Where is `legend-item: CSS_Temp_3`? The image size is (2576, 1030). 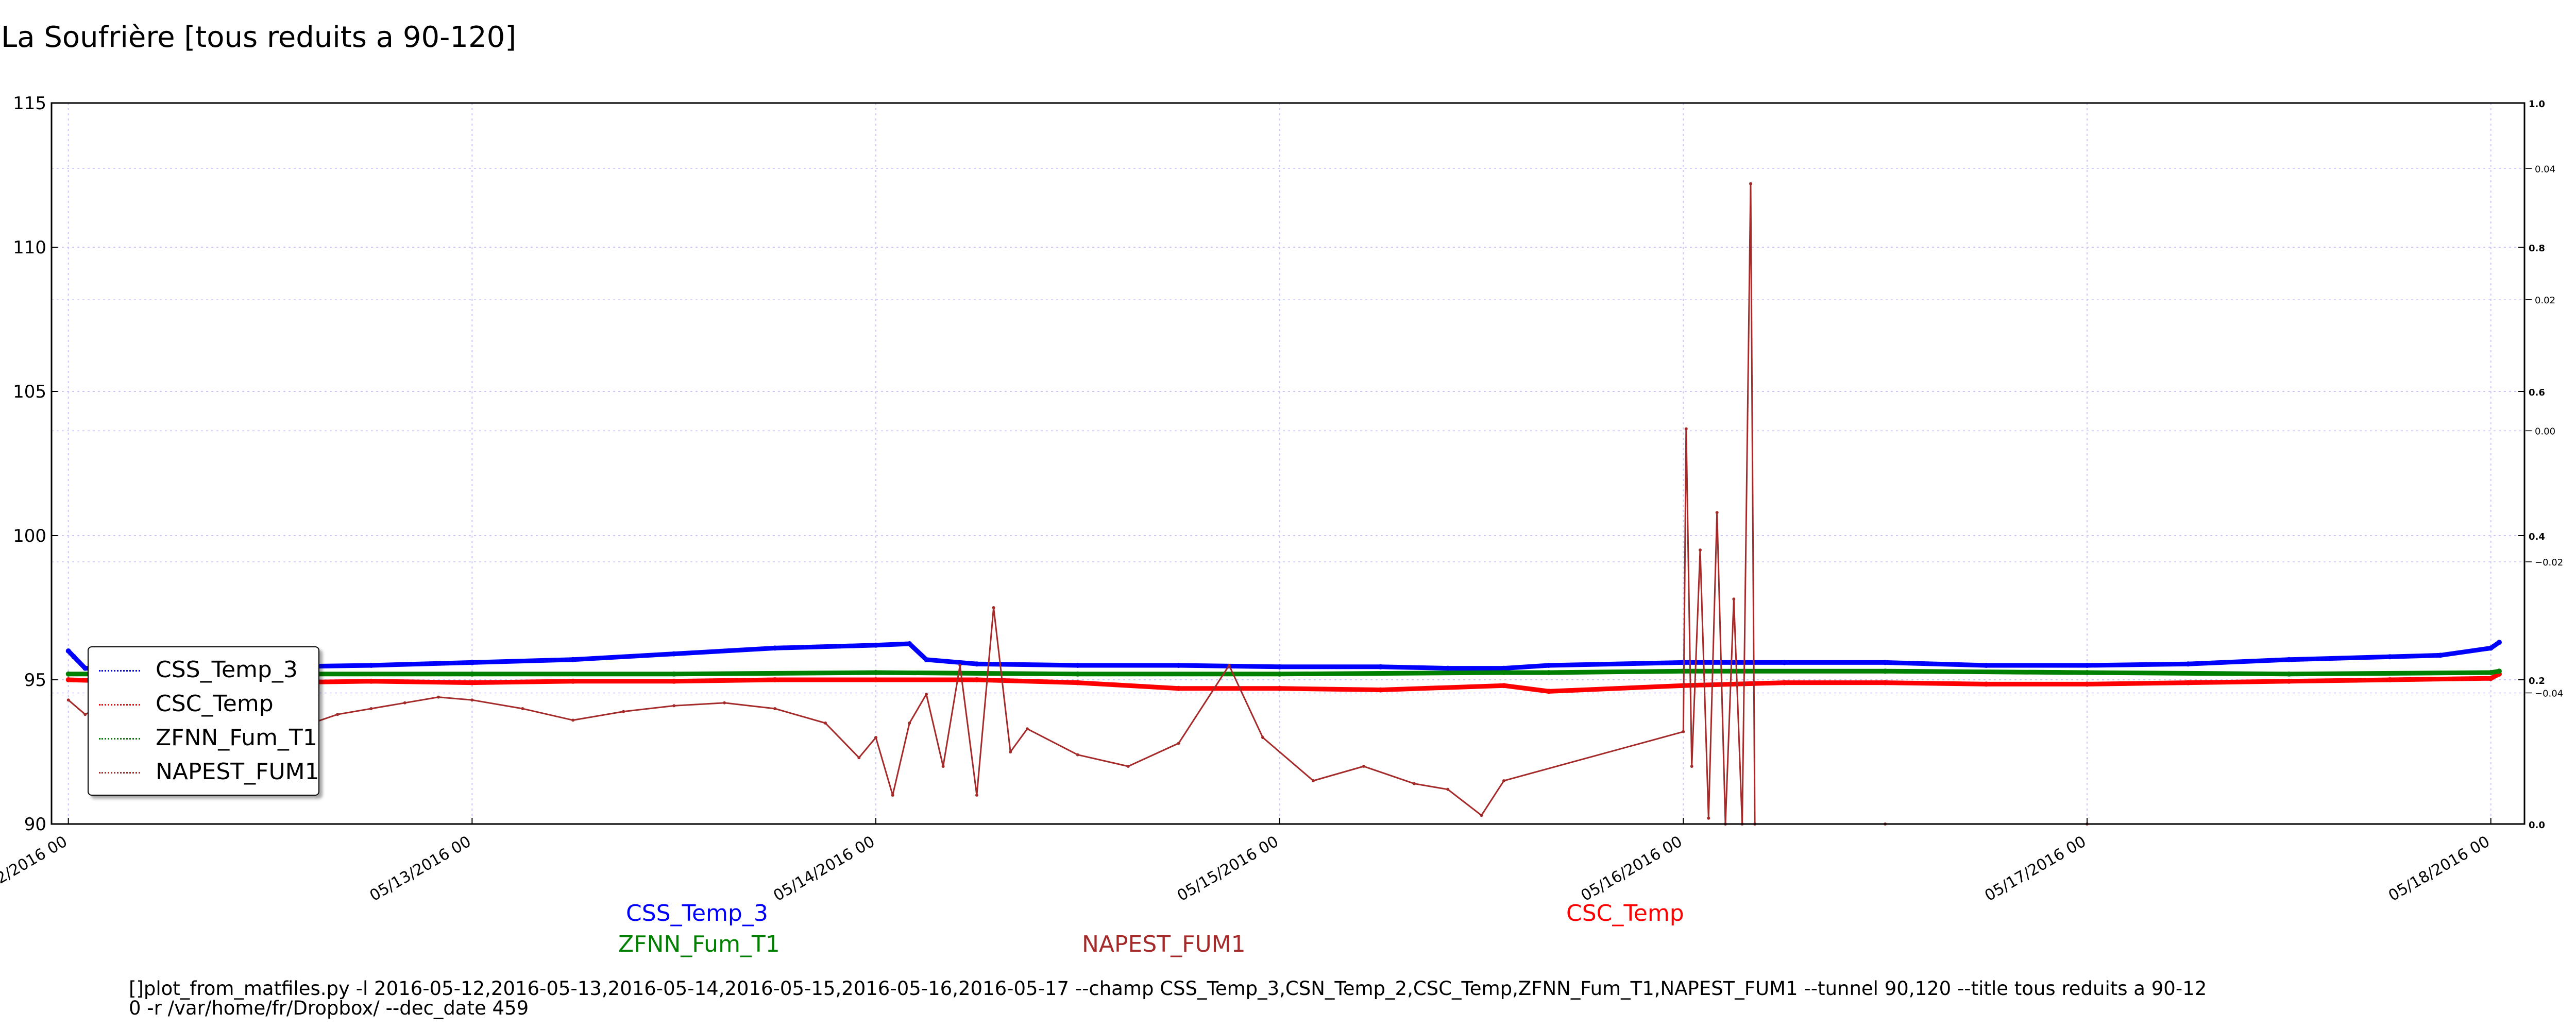 legend-item: CSS_Temp_3 is located at coordinates (203, 670).